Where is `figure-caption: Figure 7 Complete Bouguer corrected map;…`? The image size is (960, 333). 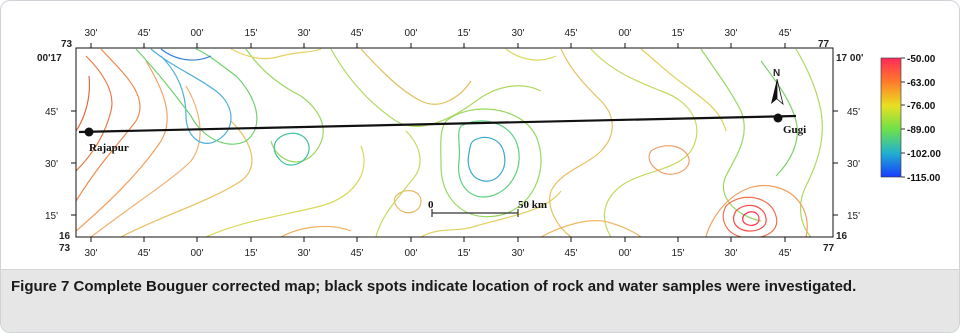 figure-caption: Figure 7 Complete Bouguer corrected map;… is located at coordinates (481, 287).